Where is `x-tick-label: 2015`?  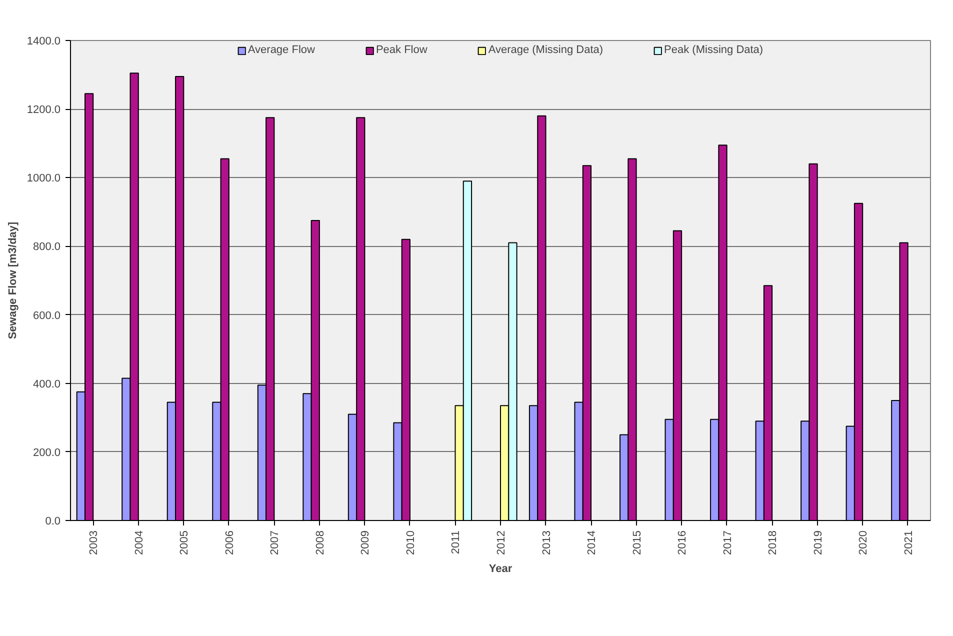 x-tick-label: 2015 is located at coordinates (637, 542).